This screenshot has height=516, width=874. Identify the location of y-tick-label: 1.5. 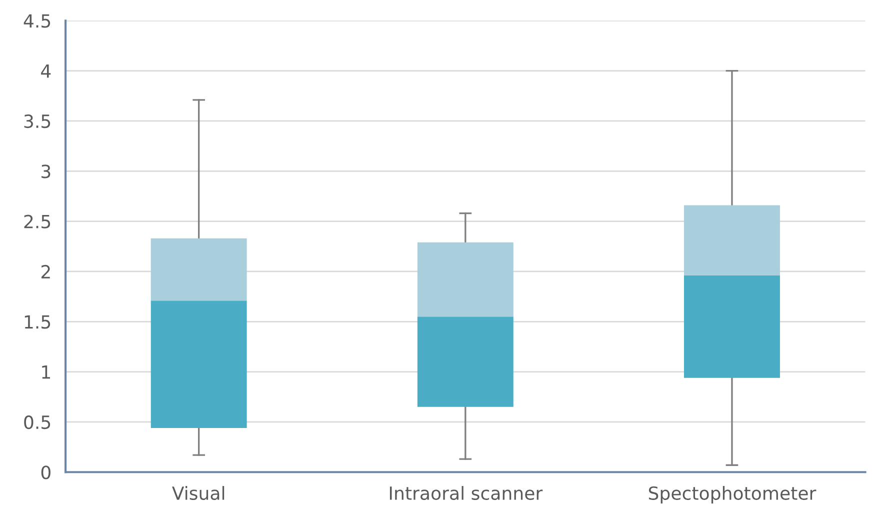
(37, 322).